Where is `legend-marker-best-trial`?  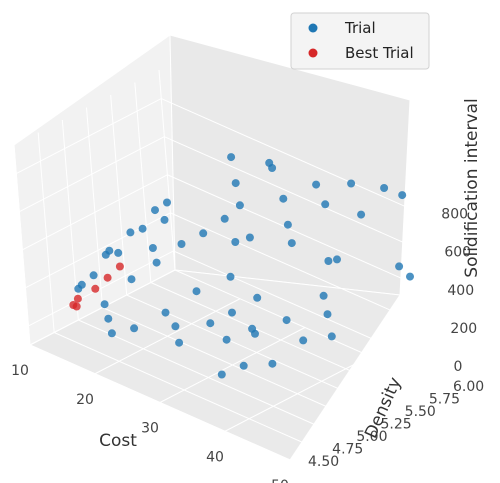
legend-marker-best-trial is located at coordinates (313, 53).